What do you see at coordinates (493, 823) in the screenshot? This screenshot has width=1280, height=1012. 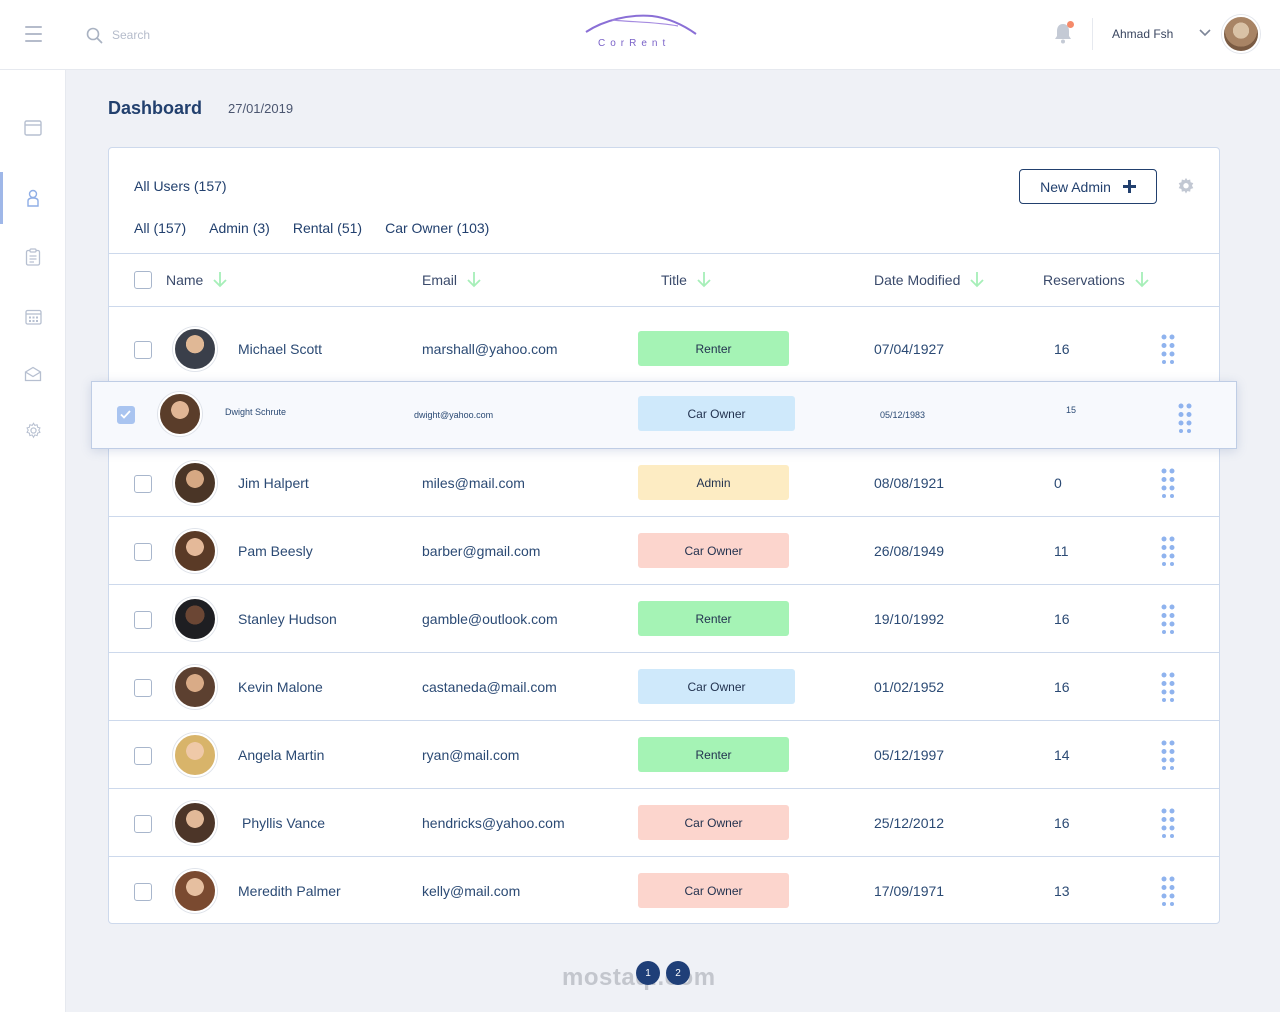 I see `user-email: hendricks@yahoo.com` at bounding box center [493, 823].